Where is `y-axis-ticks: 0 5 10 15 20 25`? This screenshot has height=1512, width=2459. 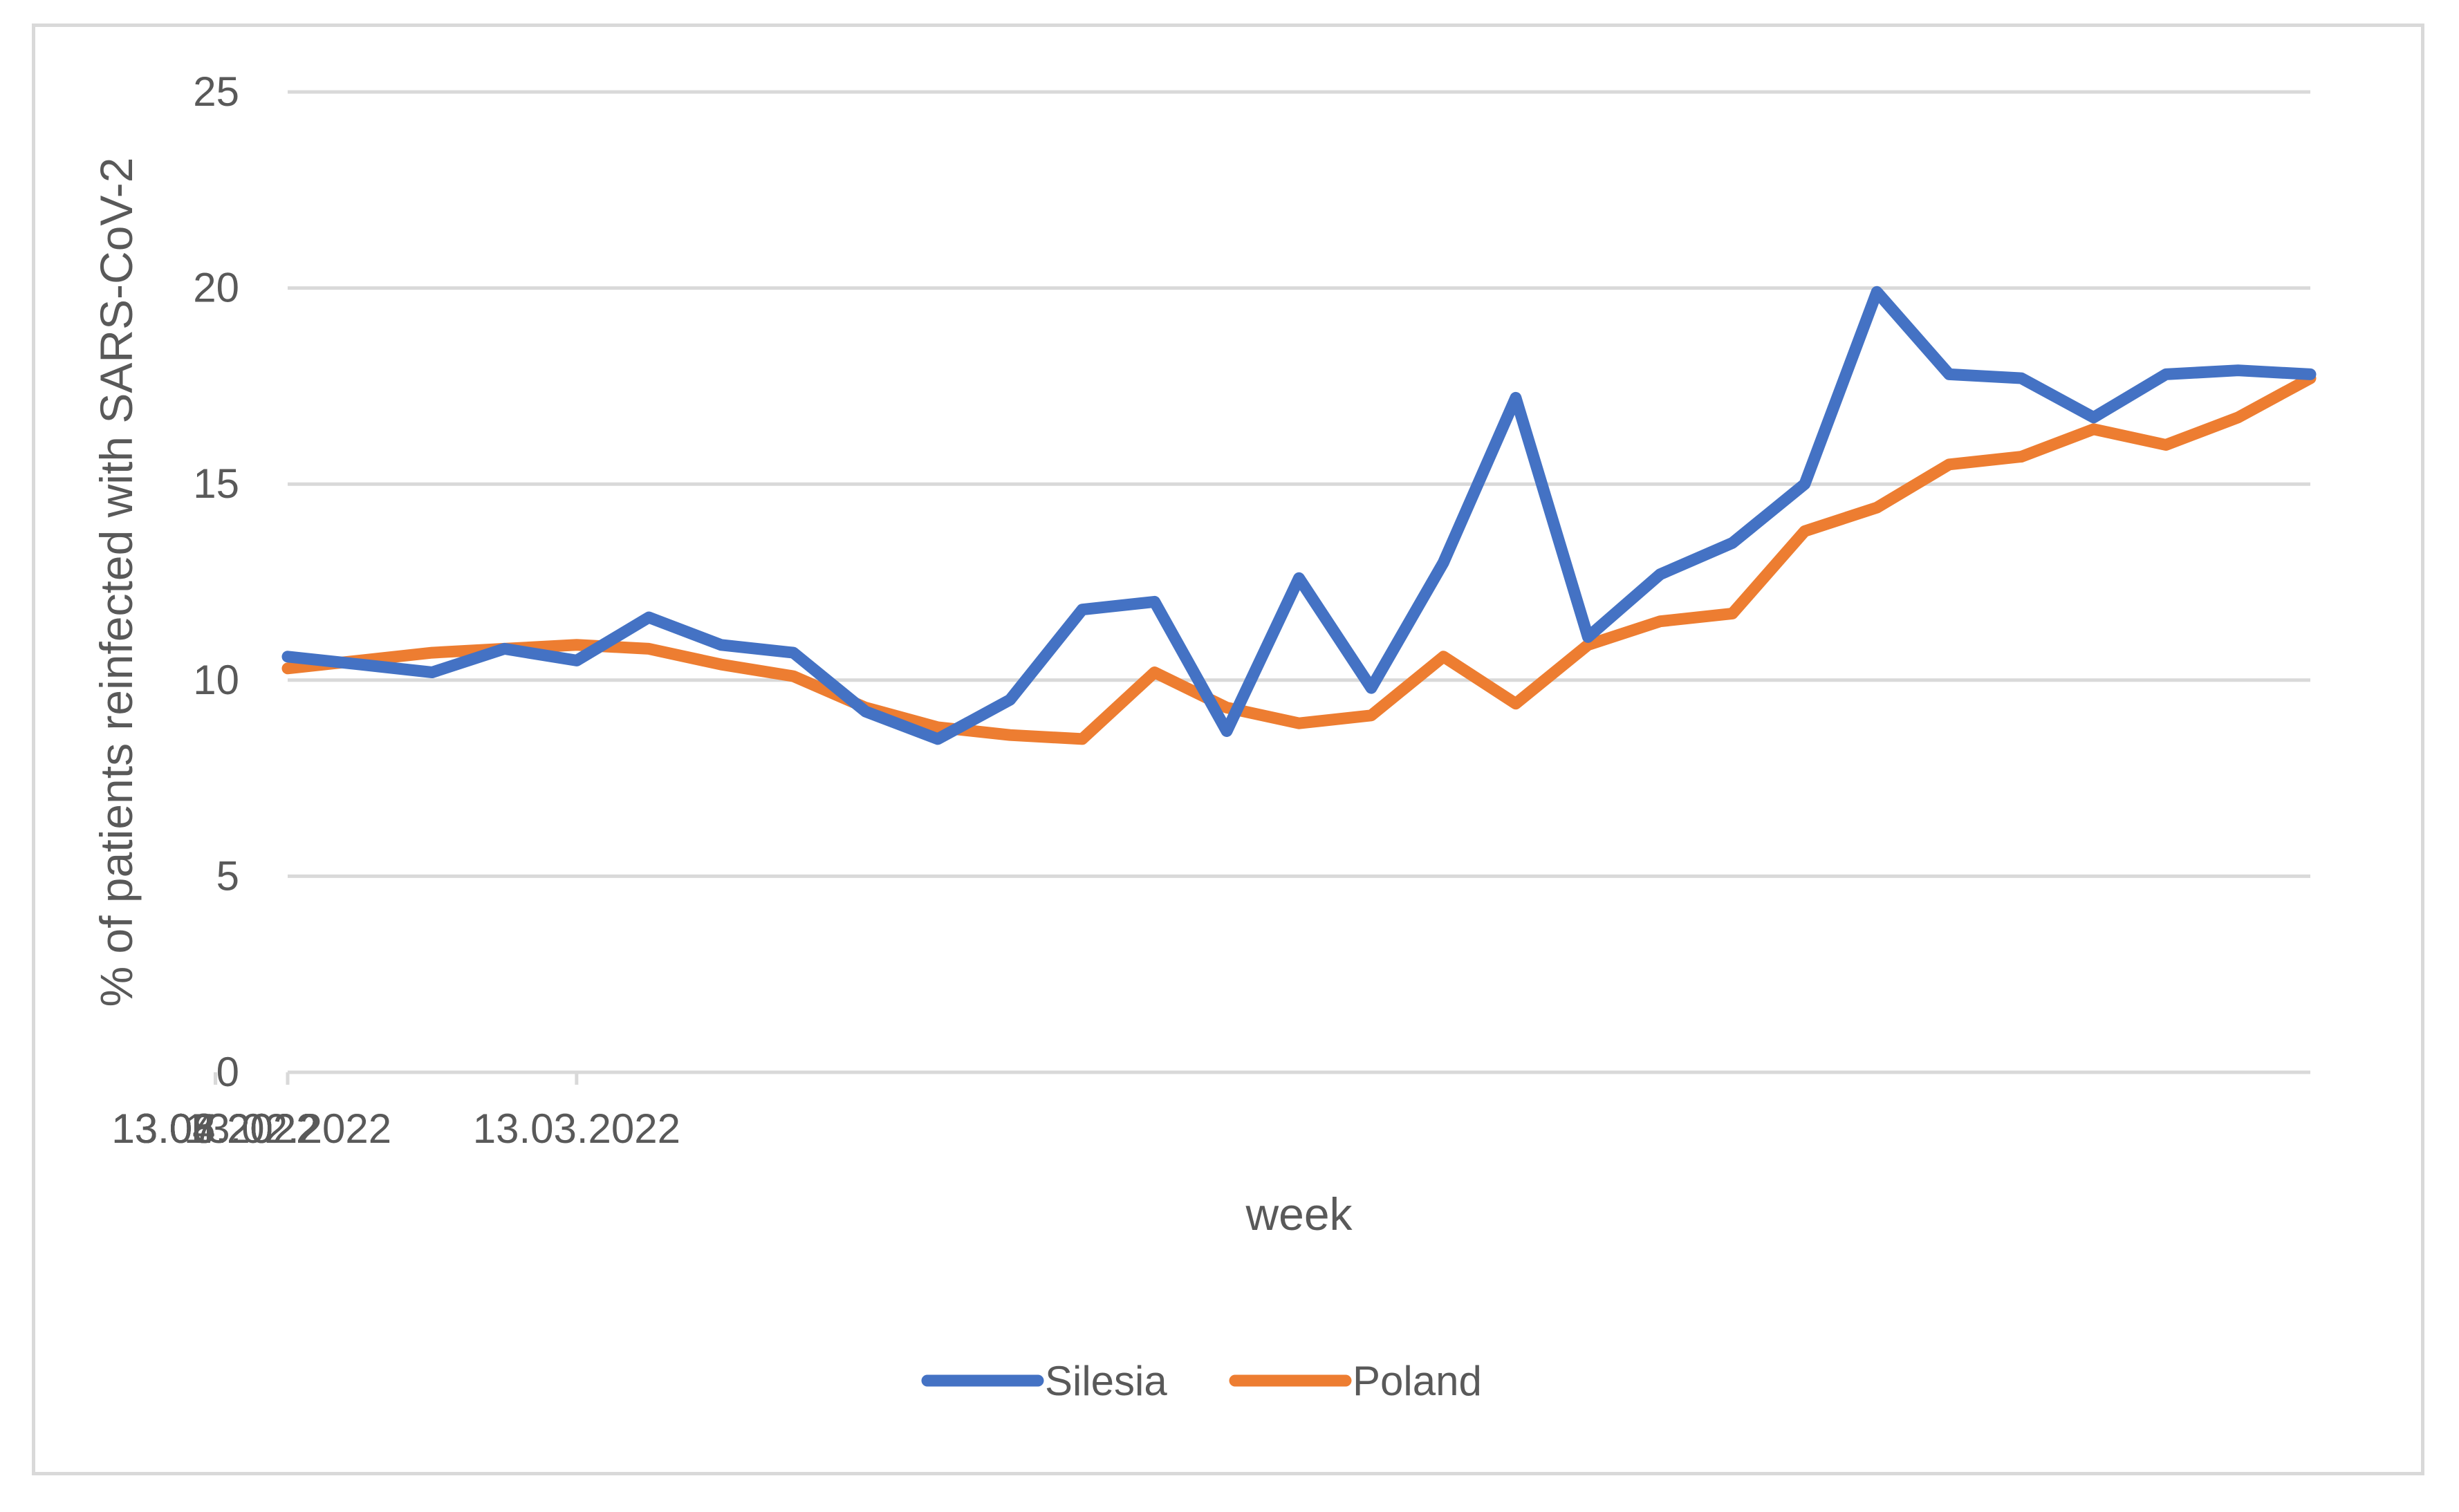 y-axis-ticks: 0 5 10 15 20 25 is located at coordinates (216, 581).